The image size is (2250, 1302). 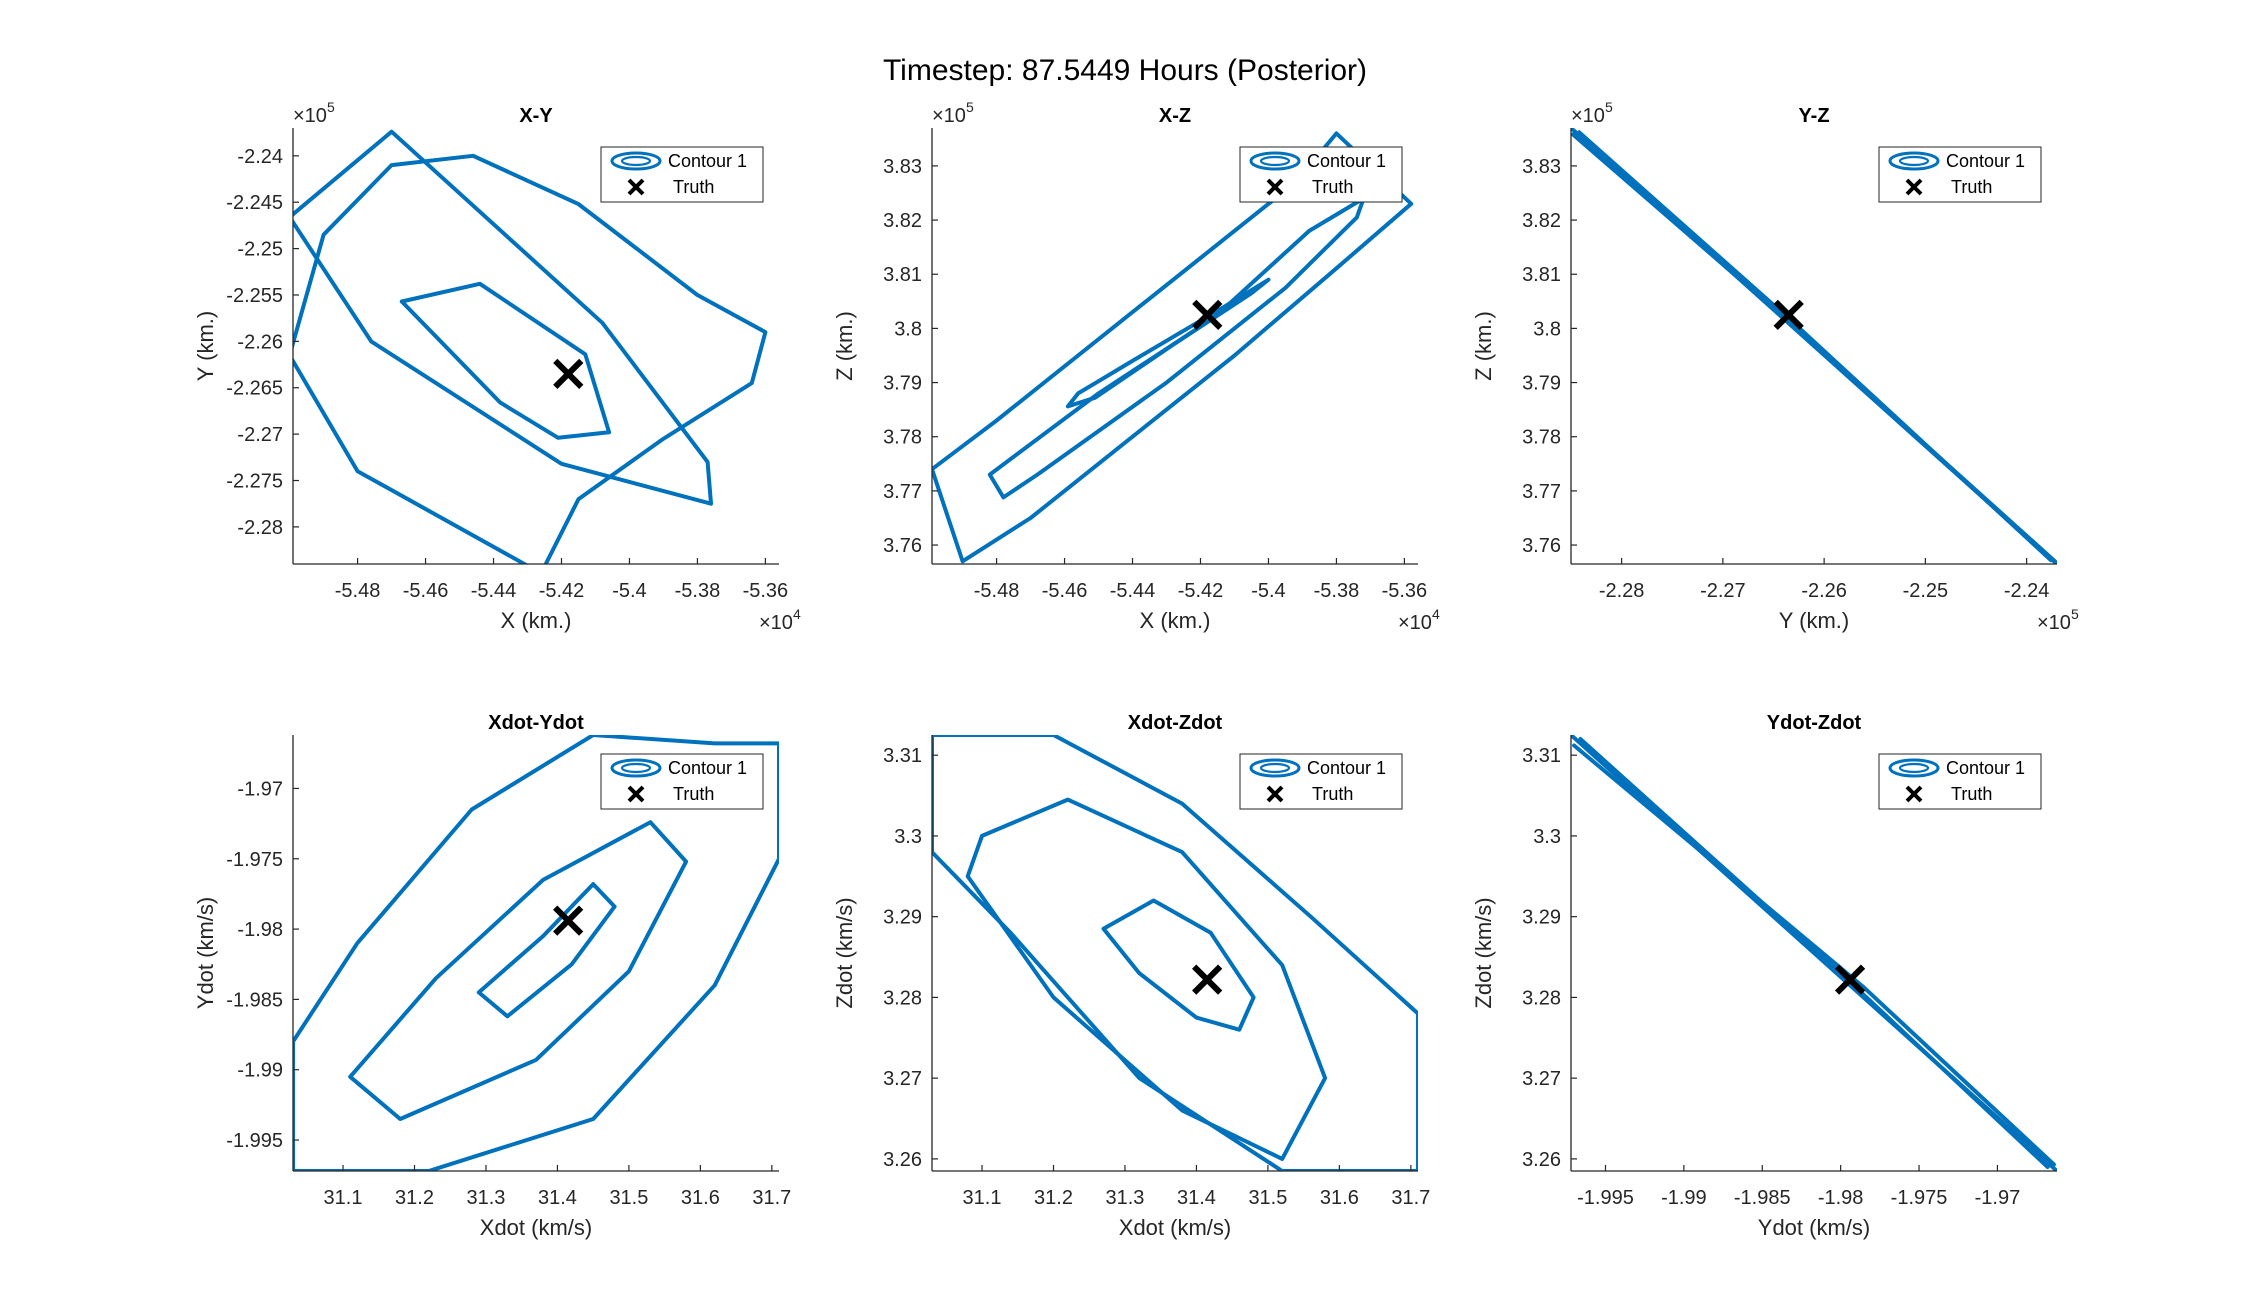 I want to click on y-tick-label: -1.98, so click(x=260, y=930).